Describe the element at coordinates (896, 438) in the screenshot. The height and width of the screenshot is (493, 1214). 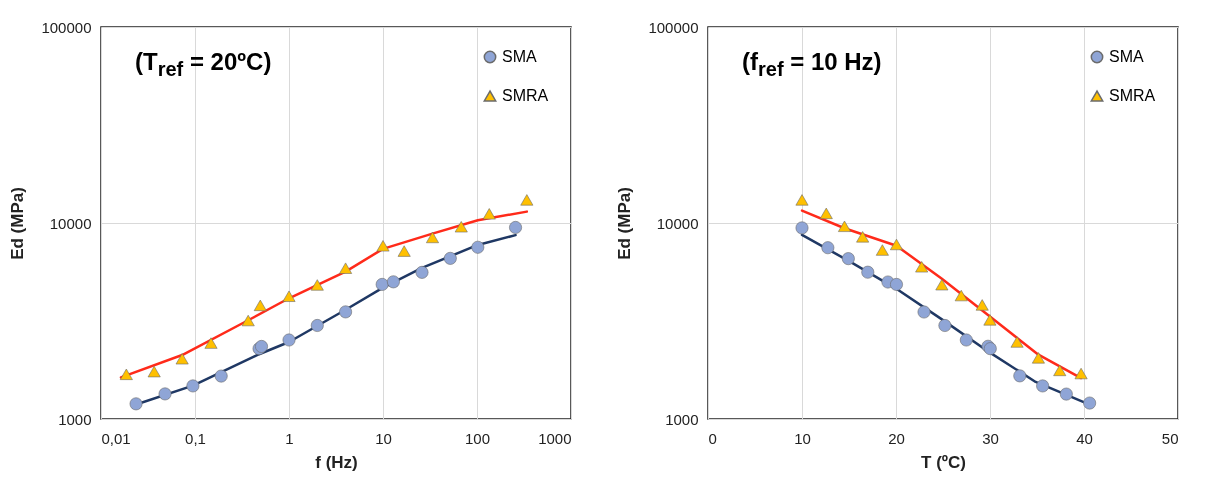
I see `x-tick-label: 20` at that location.